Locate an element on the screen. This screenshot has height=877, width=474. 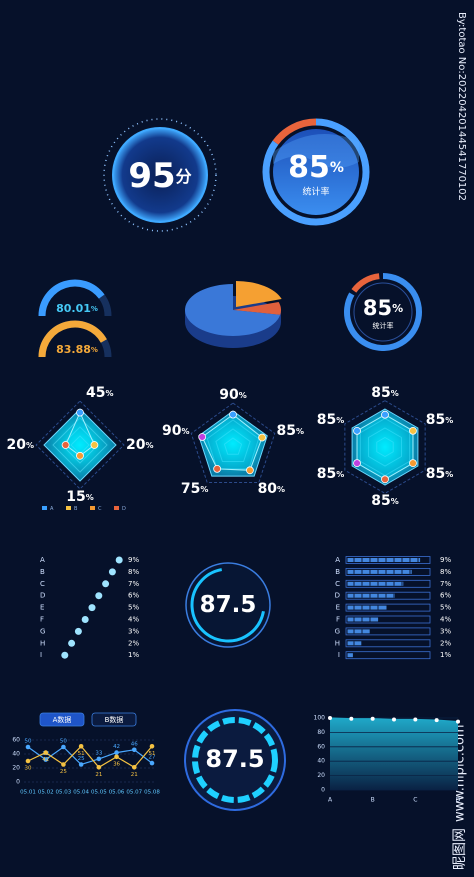
x-tick-label: B is located at coordinates (373, 800).